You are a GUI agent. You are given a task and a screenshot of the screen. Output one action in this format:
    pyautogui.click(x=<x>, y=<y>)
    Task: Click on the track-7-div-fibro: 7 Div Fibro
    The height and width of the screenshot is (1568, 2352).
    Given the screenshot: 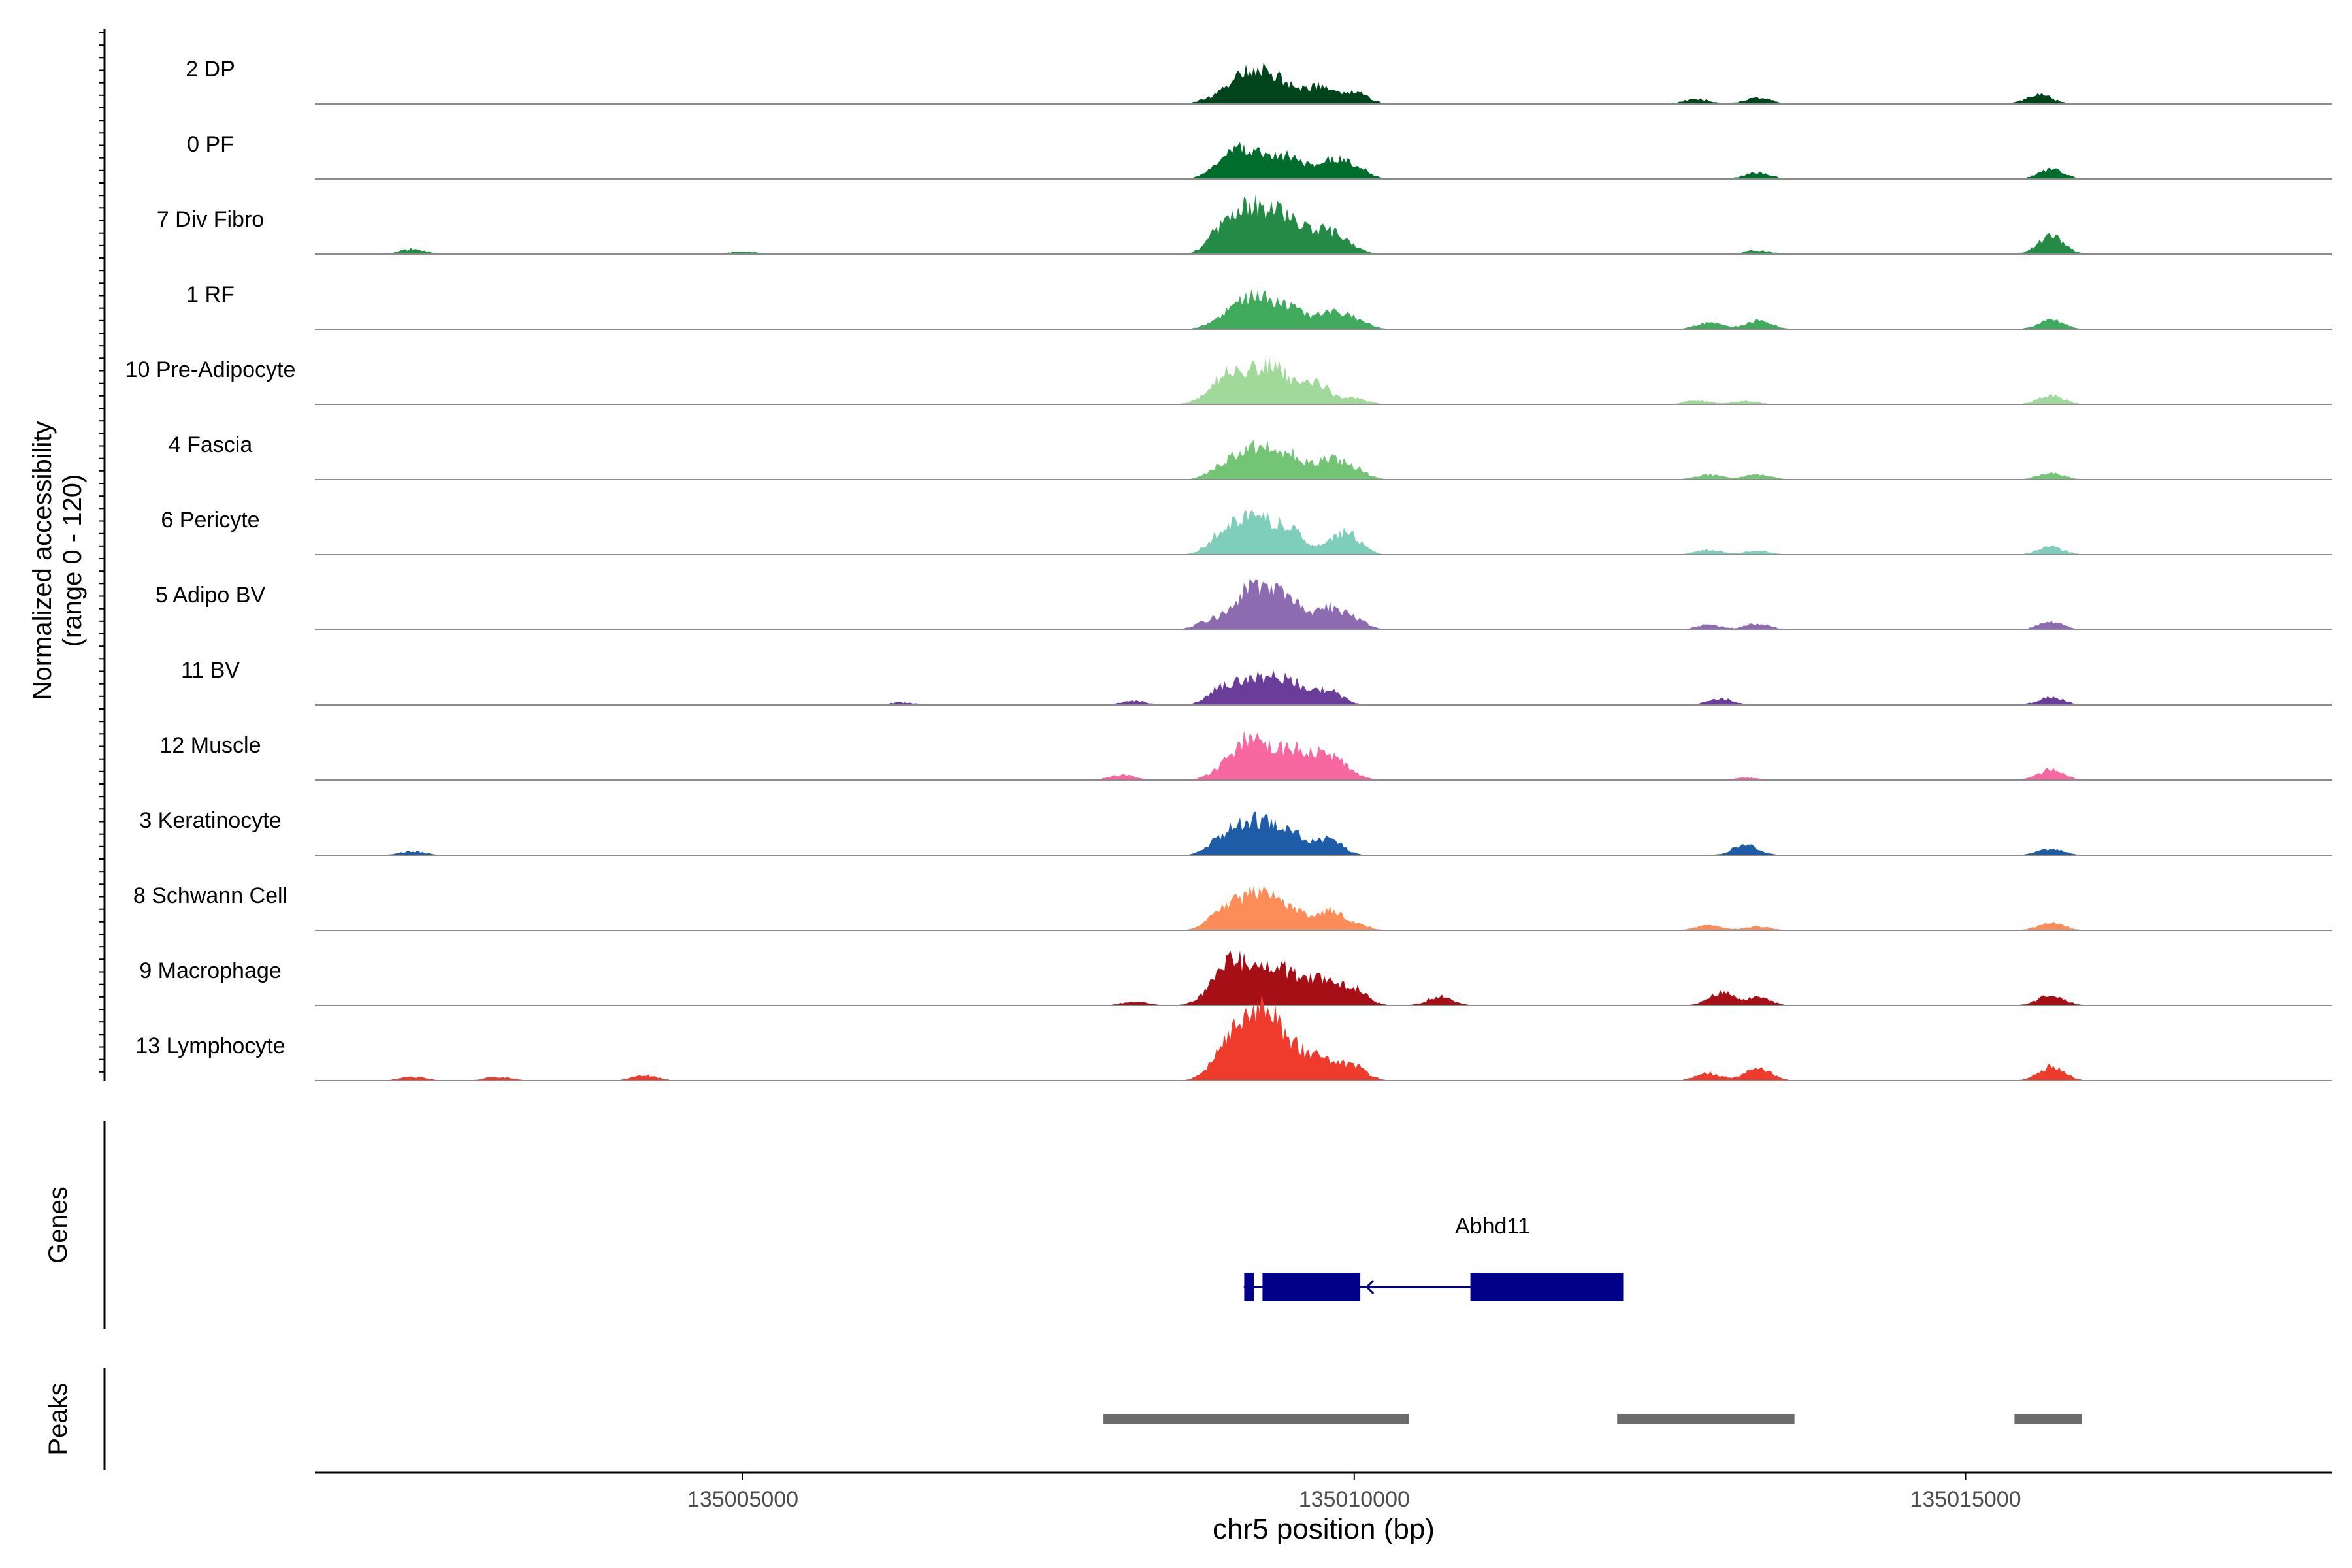 What is the action you would take?
    pyautogui.click(x=1244, y=224)
    